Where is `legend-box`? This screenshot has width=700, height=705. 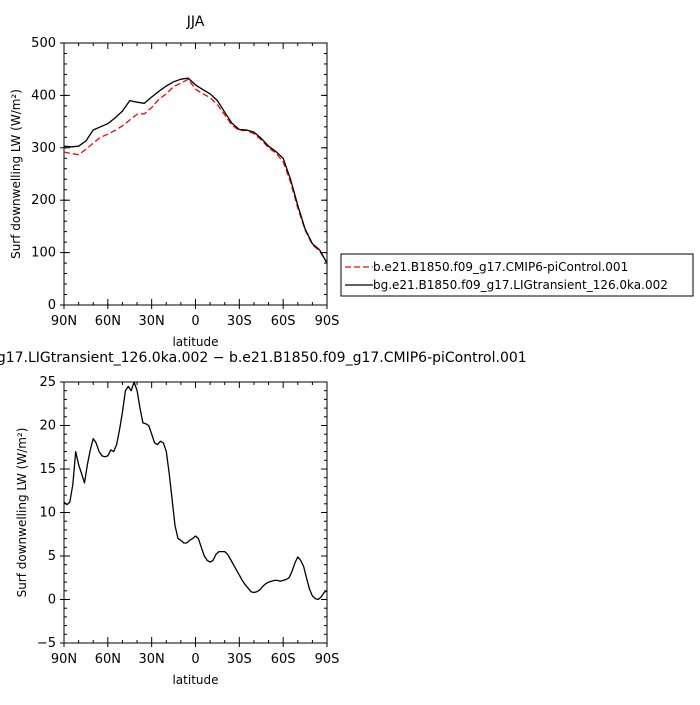 legend-box is located at coordinates (517, 275).